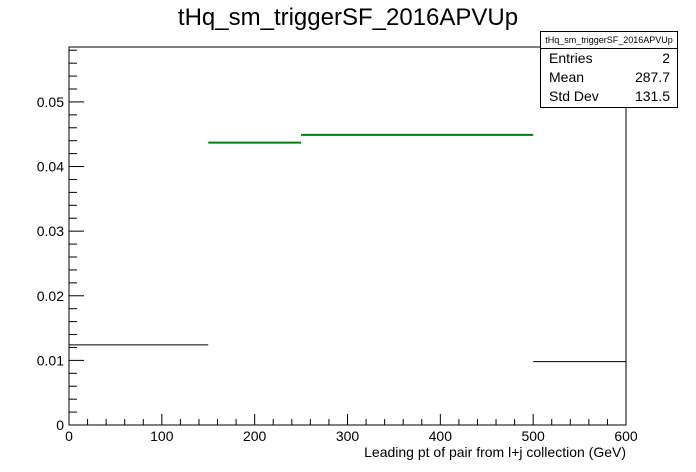 Image resolution: width=696 pixels, height=472 pixels. What do you see at coordinates (50, 102) in the screenshot?
I see `y-tick-label: 0.05` at bounding box center [50, 102].